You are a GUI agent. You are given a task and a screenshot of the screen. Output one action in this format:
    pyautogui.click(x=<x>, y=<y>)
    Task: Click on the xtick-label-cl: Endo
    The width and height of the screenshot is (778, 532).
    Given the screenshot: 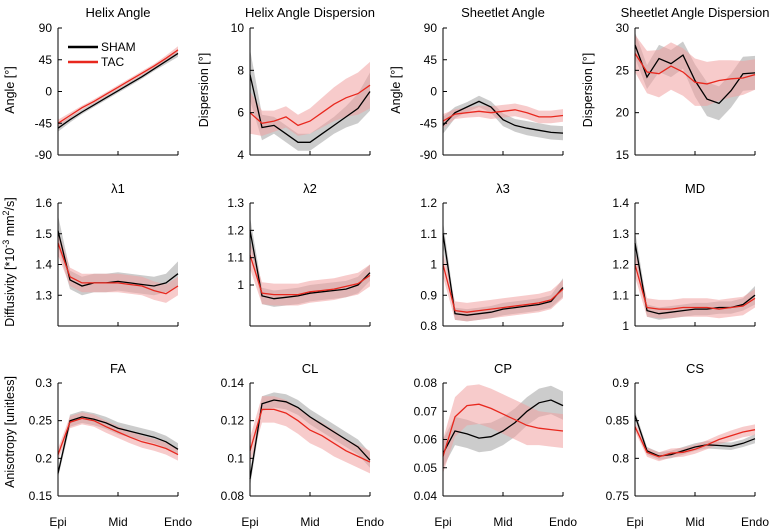 What is the action you would take?
    pyautogui.click(x=370, y=522)
    